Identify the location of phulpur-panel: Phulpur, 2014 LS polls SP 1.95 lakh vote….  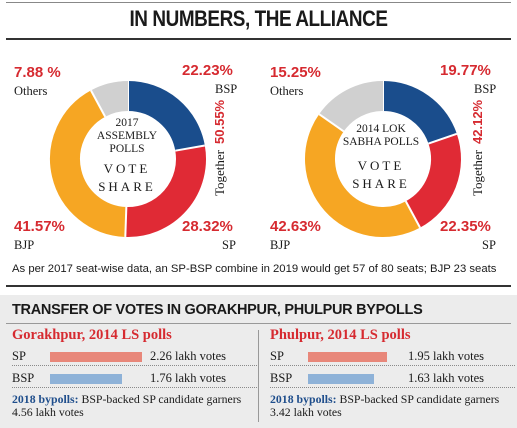
(392, 377).